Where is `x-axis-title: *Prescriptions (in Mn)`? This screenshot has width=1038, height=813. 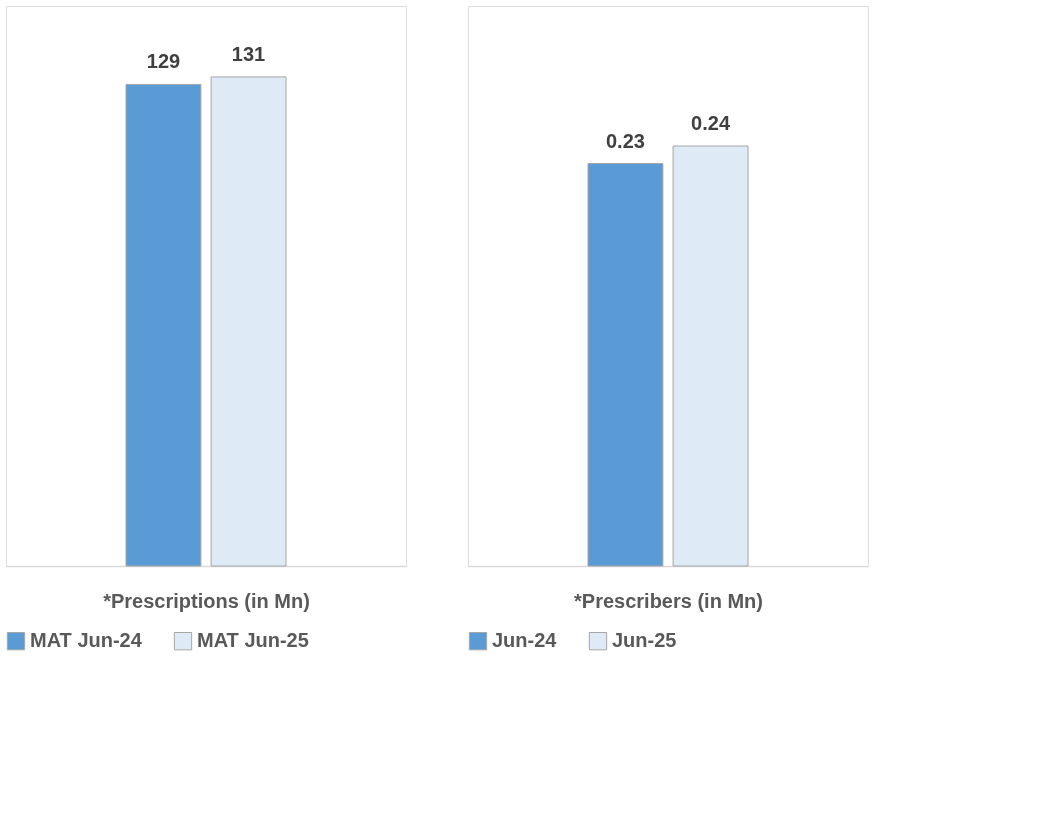 x-axis-title: *Prescriptions (in Mn) is located at coordinates (206, 600).